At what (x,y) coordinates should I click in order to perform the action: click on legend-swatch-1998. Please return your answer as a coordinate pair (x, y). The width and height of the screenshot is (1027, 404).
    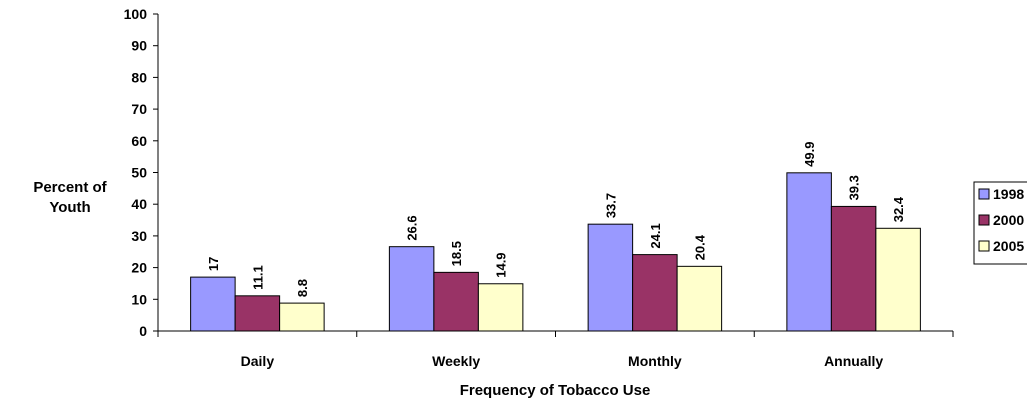
    Looking at the image, I should click on (984, 194).